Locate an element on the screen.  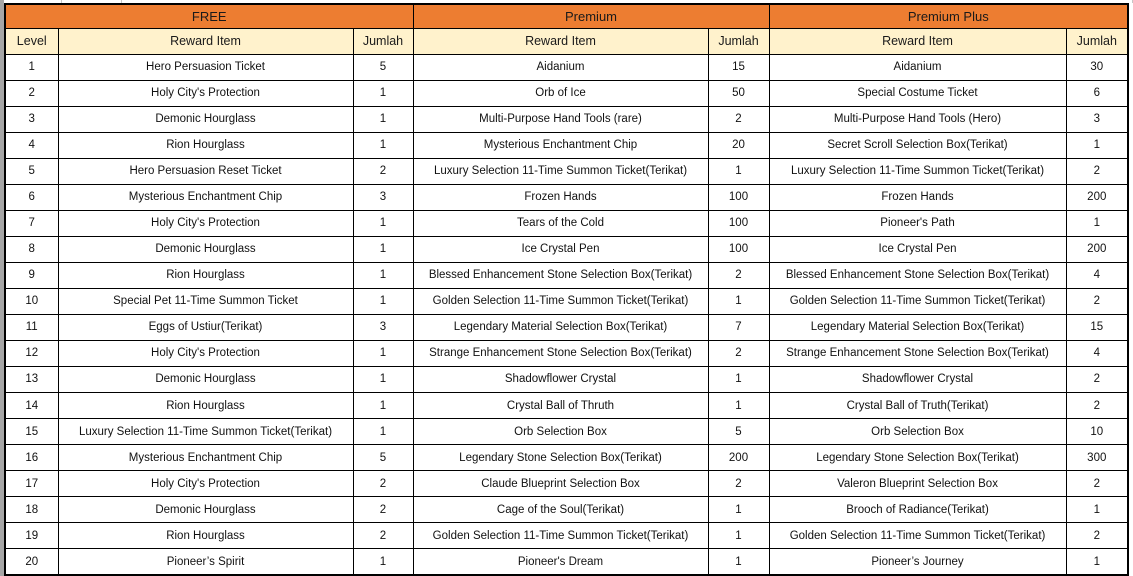
level-header: Level is located at coordinates (31, 41).